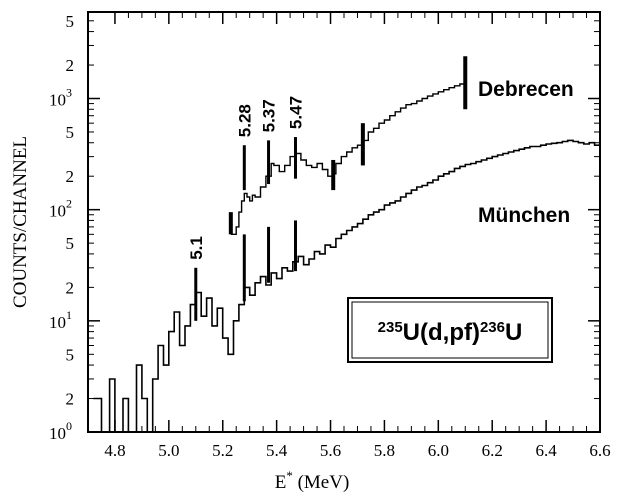  I want to click on peak-marker-label: 5.37, so click(269, 115).